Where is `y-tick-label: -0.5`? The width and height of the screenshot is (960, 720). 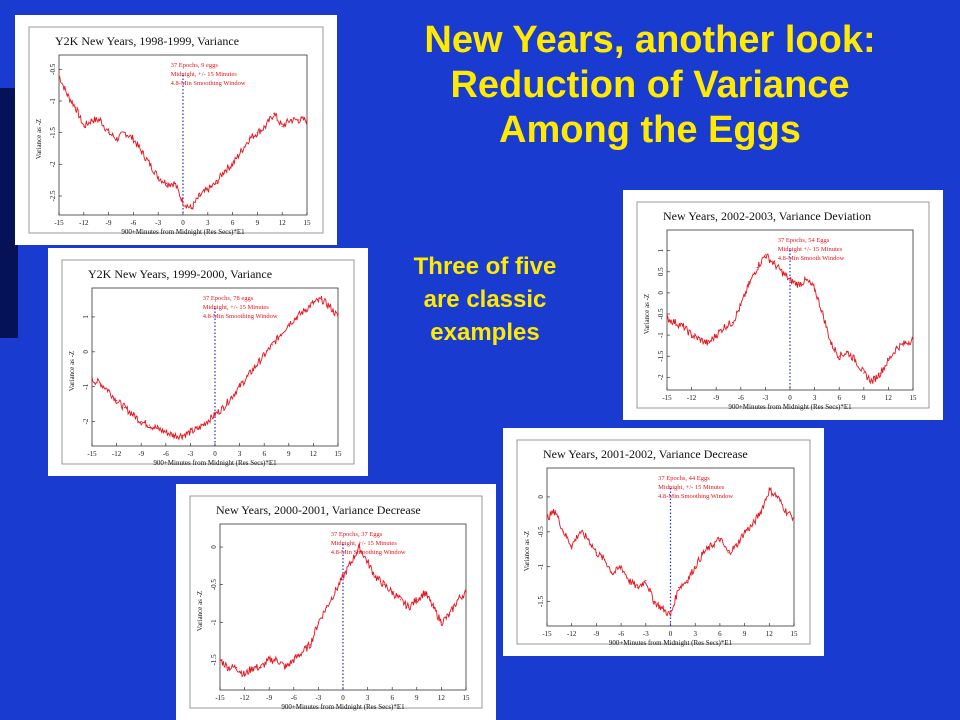
y-tick-label: -0.5 is located at coordinates (661, 314).